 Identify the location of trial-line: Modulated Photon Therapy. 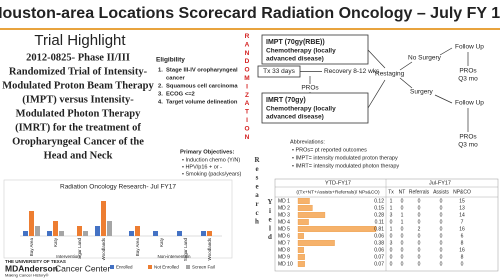
(78, 113).